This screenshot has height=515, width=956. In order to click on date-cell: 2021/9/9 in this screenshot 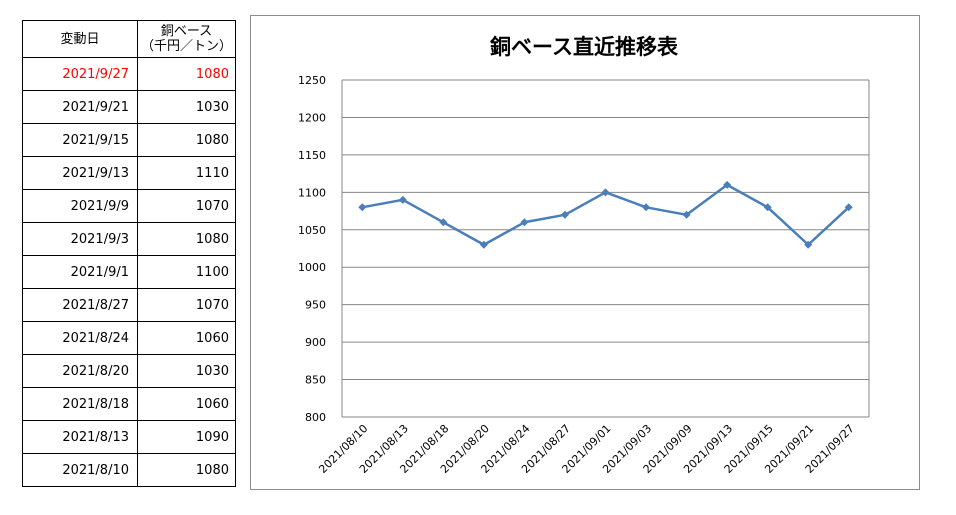, I will do `click(80, 206)`.